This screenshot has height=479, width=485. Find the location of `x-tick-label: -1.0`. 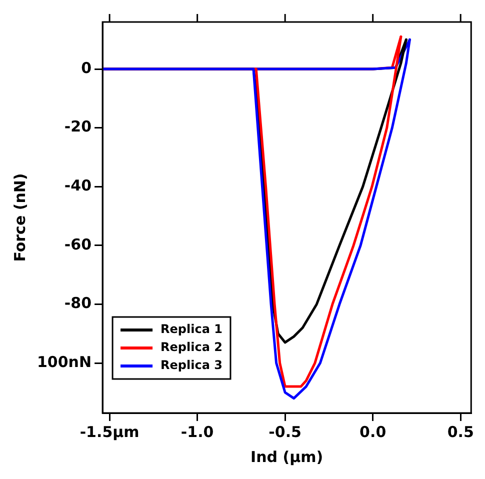

x-tick-label: -1.0 is located at coordinates (197, 431).